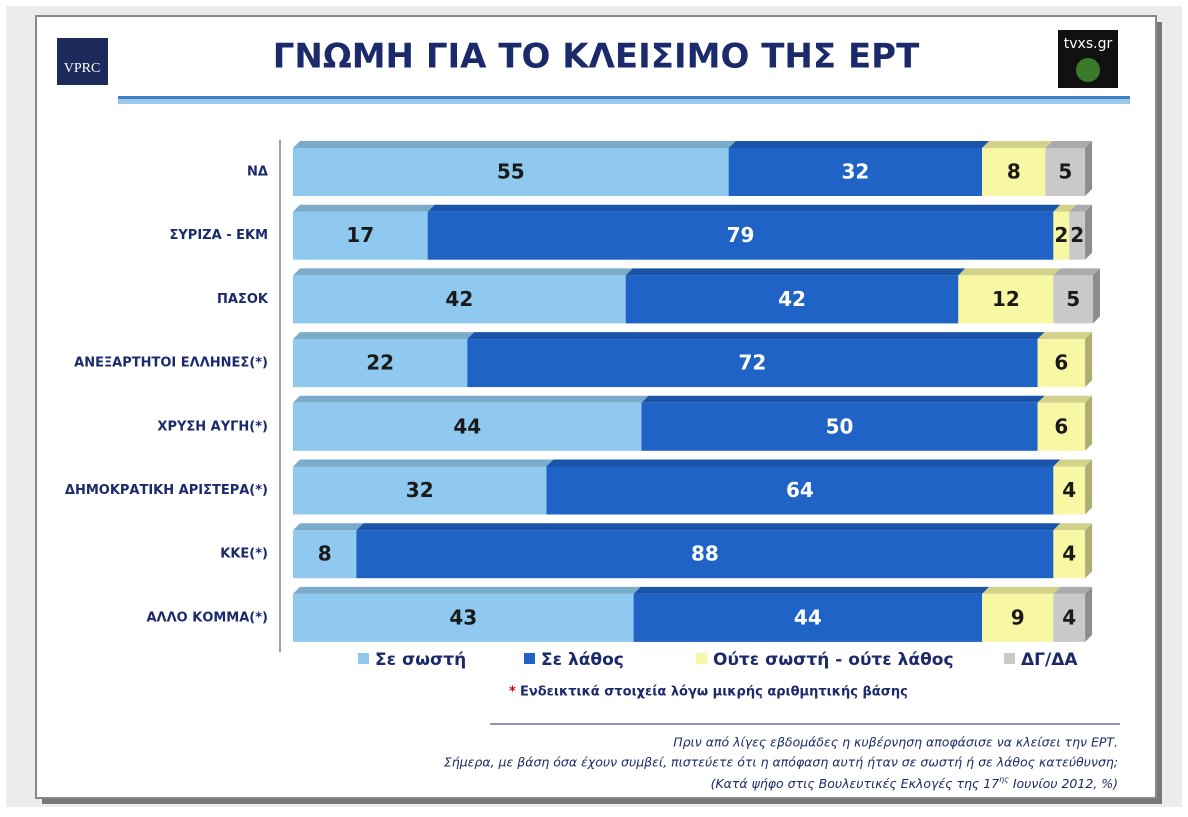 Image resolution: width=1188 pixels, height=817 pixels. I want to click on data-label: 17, so click(360, 235).